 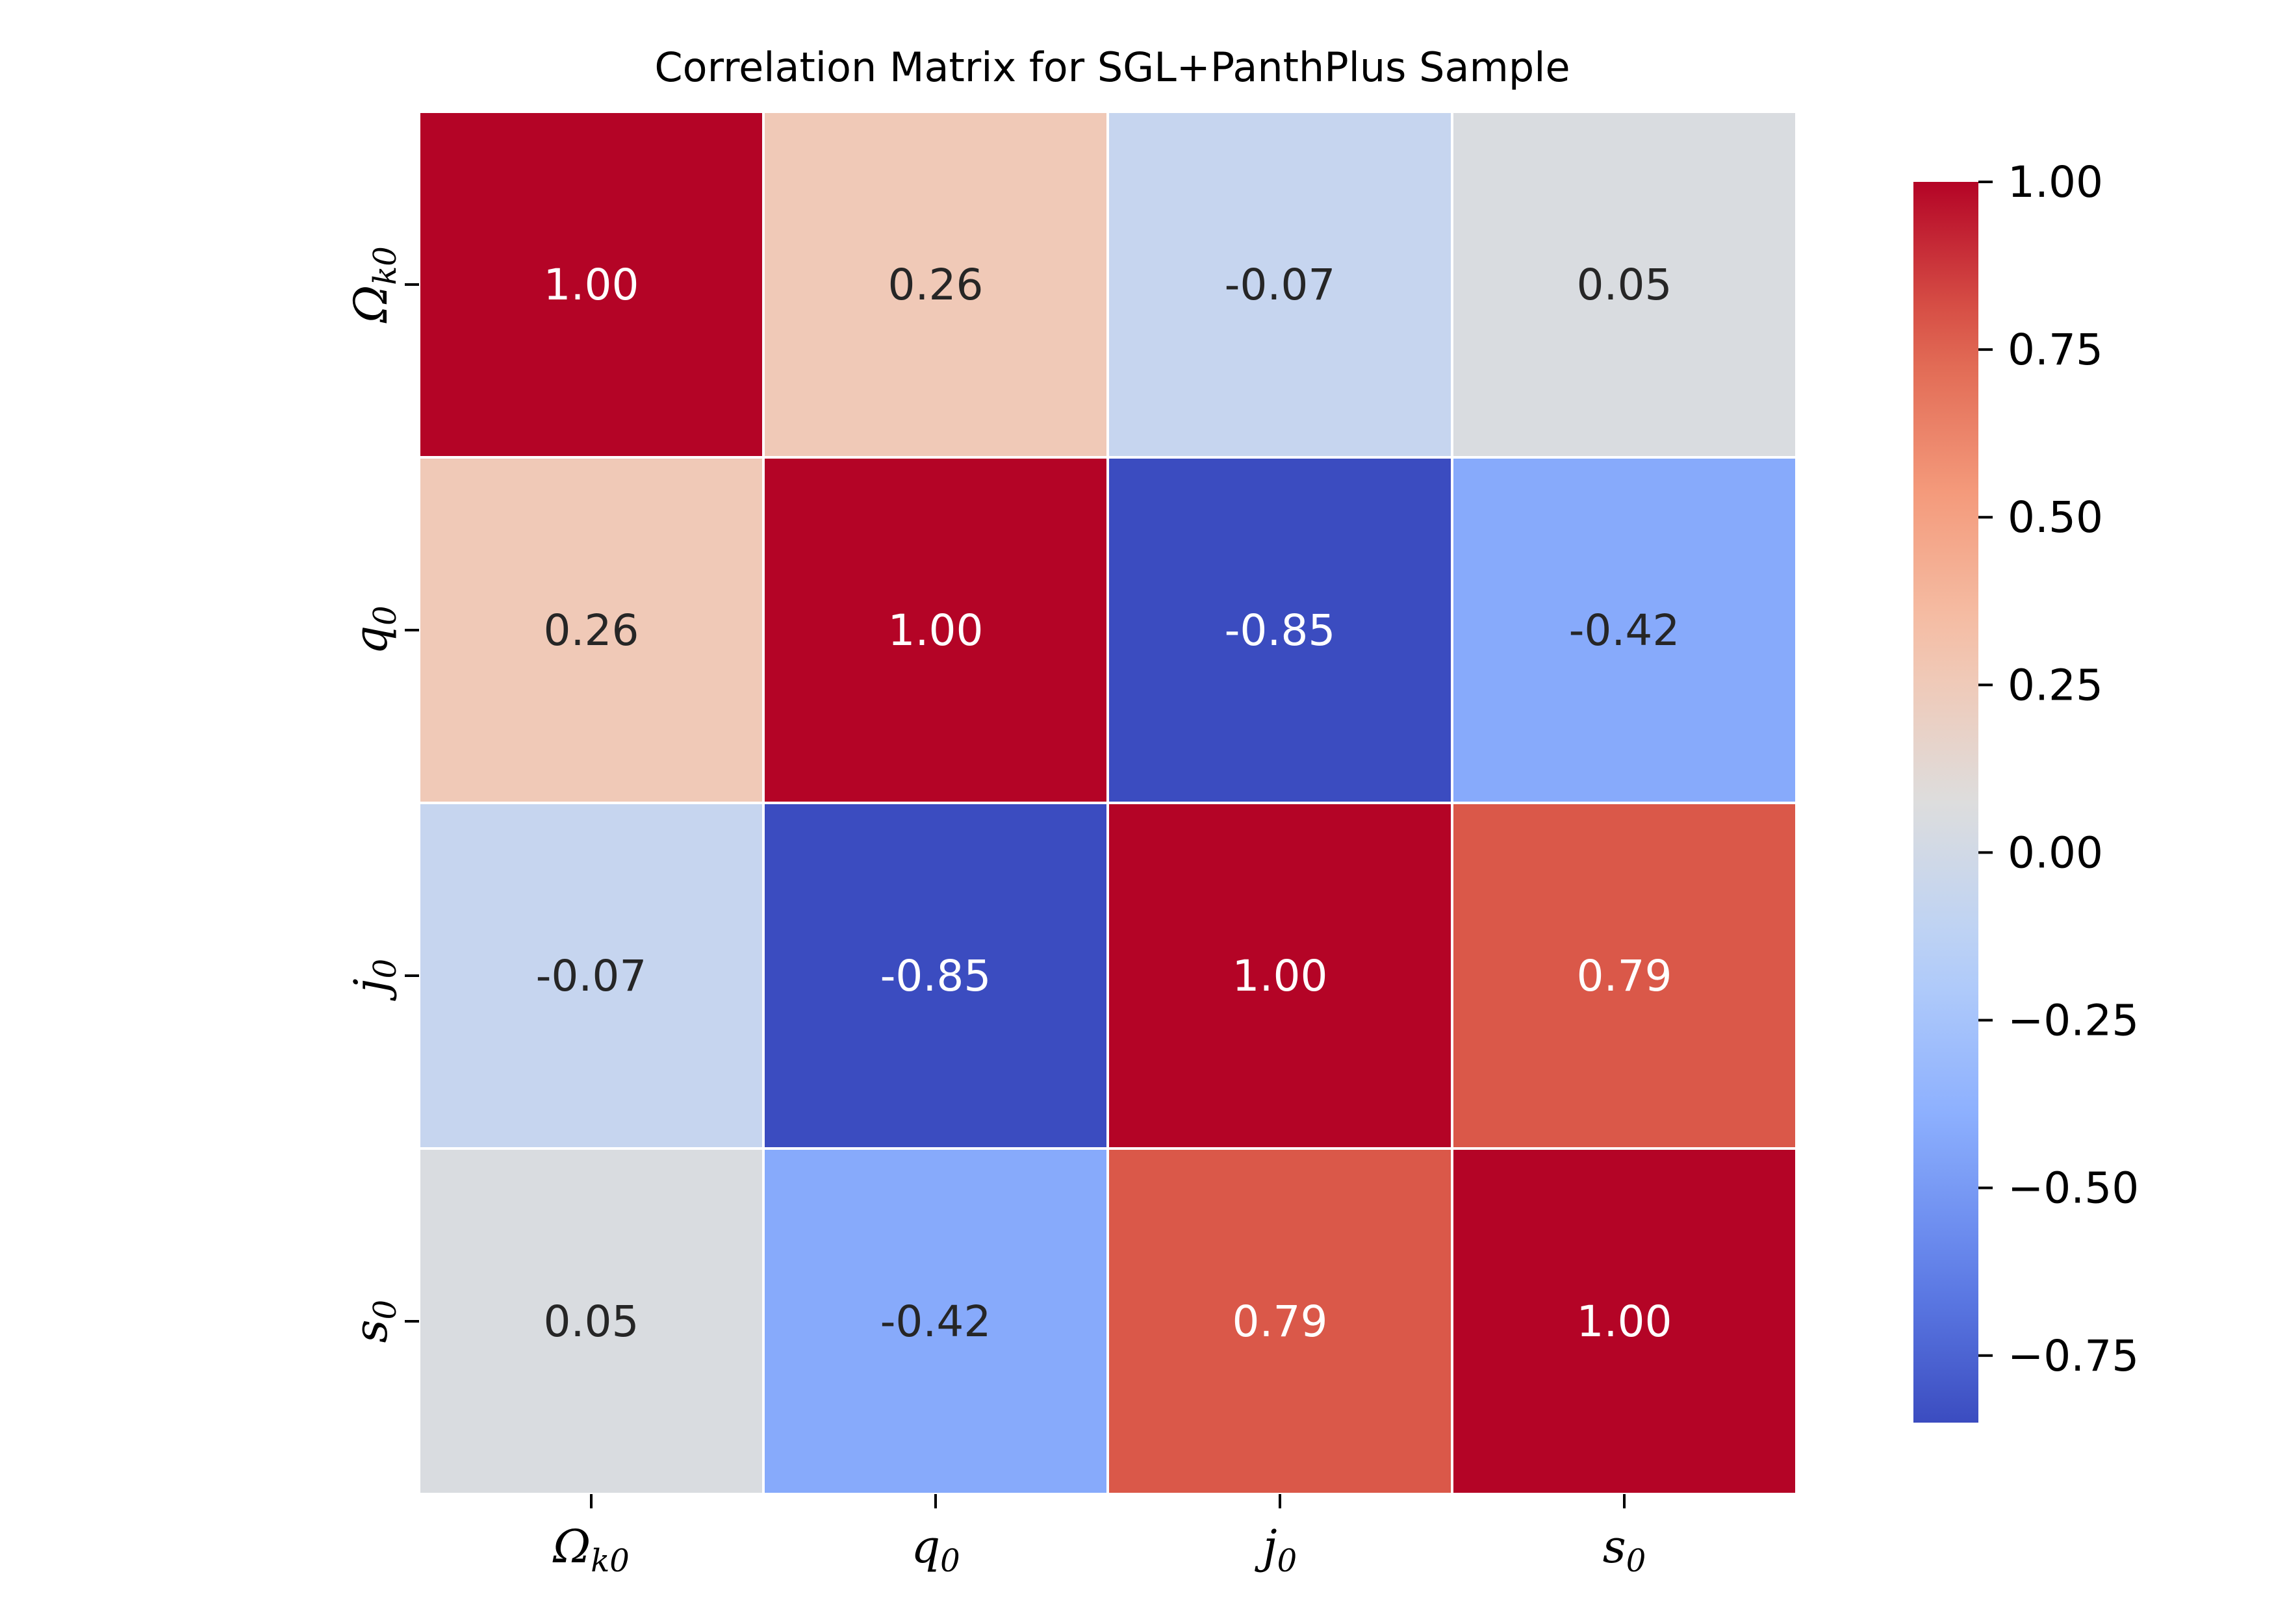 What do you see at coordinates (935, 1549) in the screenshot?
I see `x-tick-label: q0` at bounding box center [935, 1549].